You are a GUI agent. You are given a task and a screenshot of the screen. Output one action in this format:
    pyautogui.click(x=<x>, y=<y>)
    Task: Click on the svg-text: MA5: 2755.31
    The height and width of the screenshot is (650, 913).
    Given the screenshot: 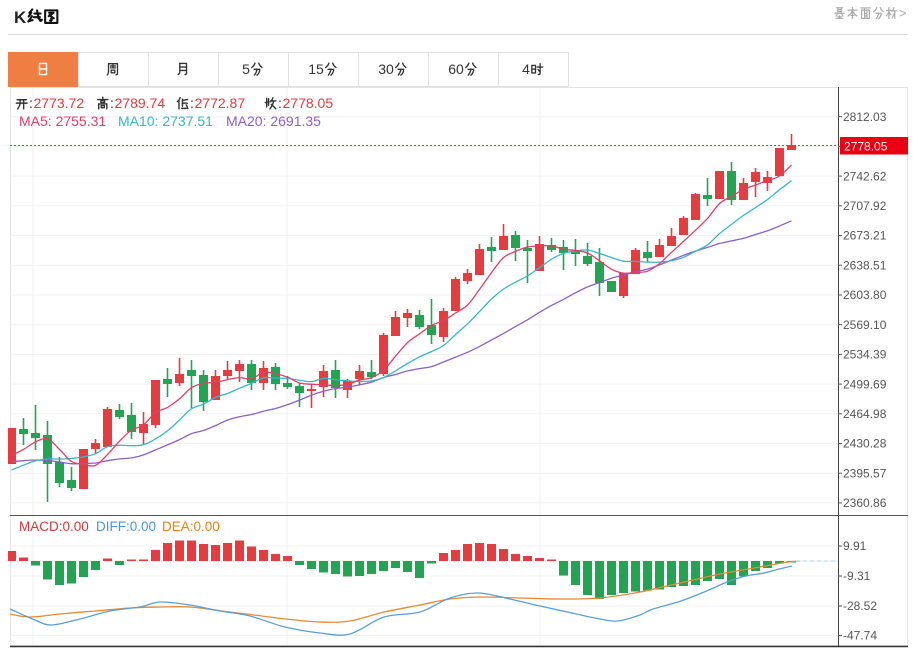 What is the action you would take?
    pyautogui.click(x=62, y=121)
    